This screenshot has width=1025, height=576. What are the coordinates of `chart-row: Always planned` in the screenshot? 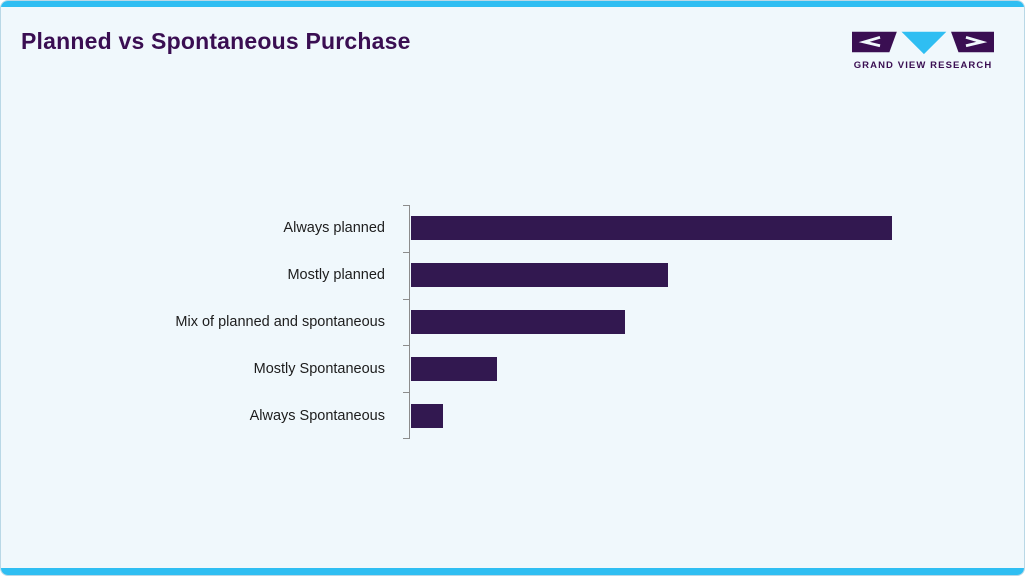 It's located at (512, 228).